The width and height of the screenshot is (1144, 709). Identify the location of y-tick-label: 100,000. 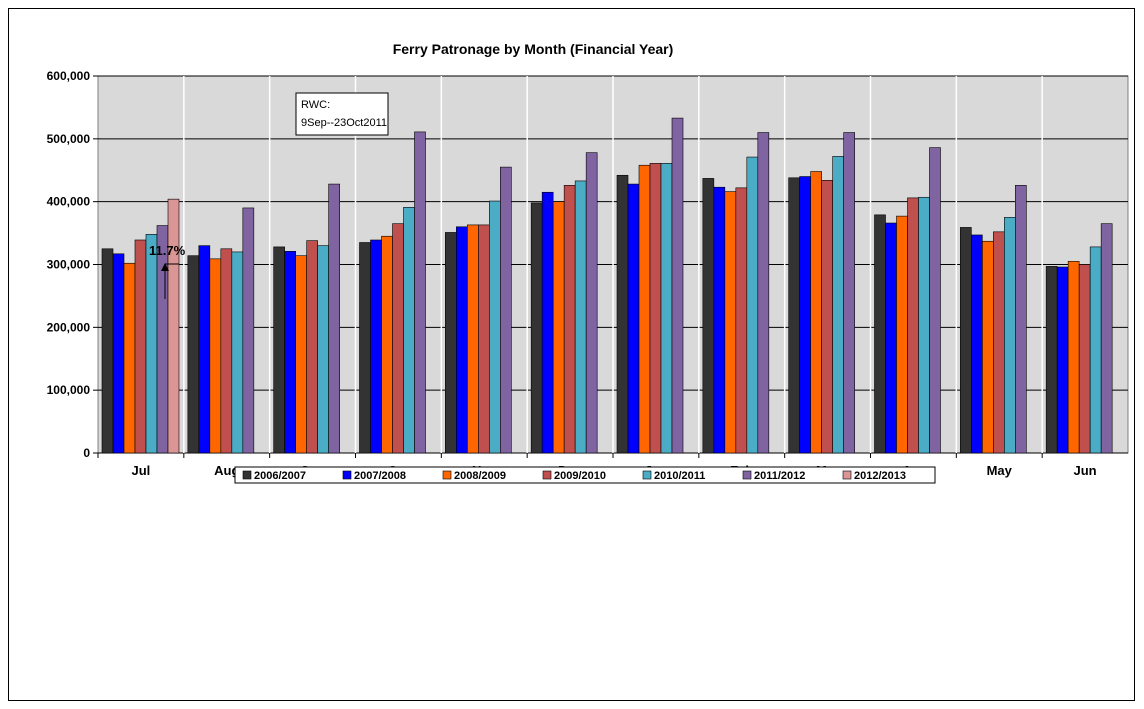
(69, 390).